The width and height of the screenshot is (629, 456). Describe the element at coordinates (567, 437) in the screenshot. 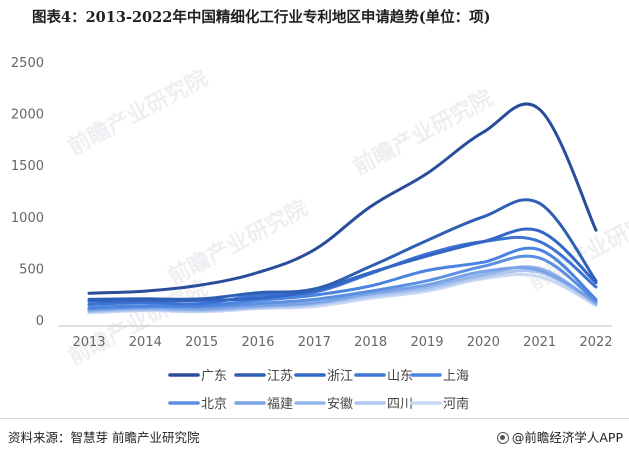

I see `brand-text: @前瞻经济学人APP` at that location.